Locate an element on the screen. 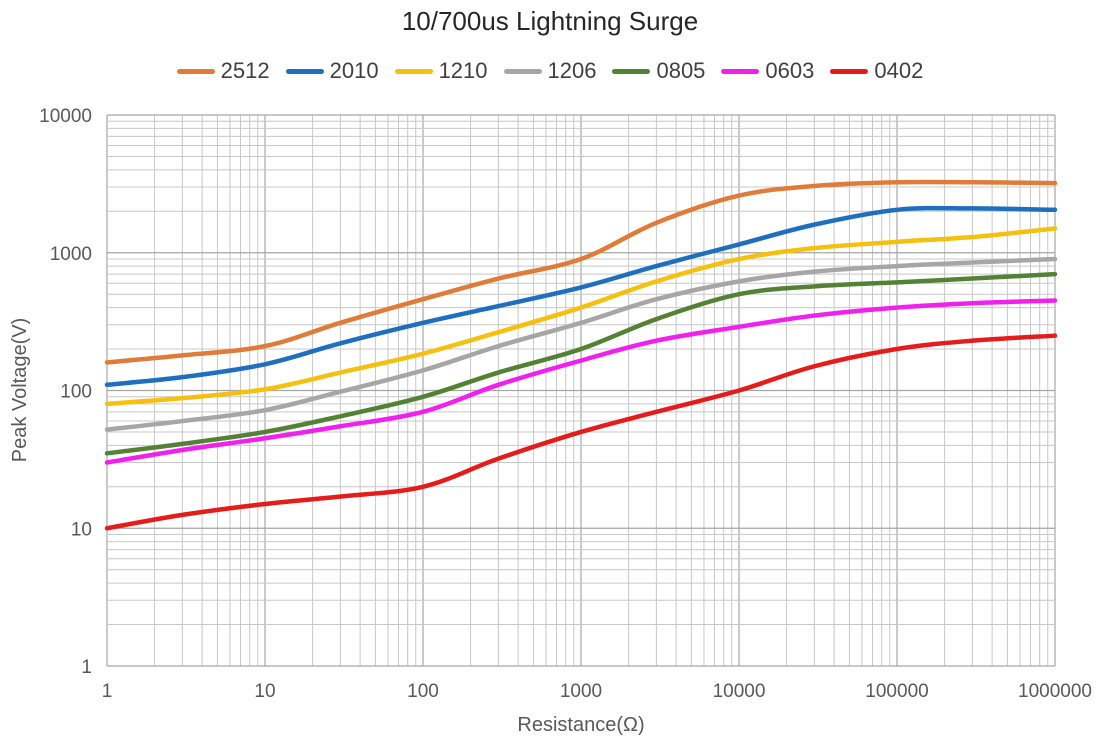 This screenshot has width=1100, height=739. y-tick-label: 100 is located at coordinates (76, 392).